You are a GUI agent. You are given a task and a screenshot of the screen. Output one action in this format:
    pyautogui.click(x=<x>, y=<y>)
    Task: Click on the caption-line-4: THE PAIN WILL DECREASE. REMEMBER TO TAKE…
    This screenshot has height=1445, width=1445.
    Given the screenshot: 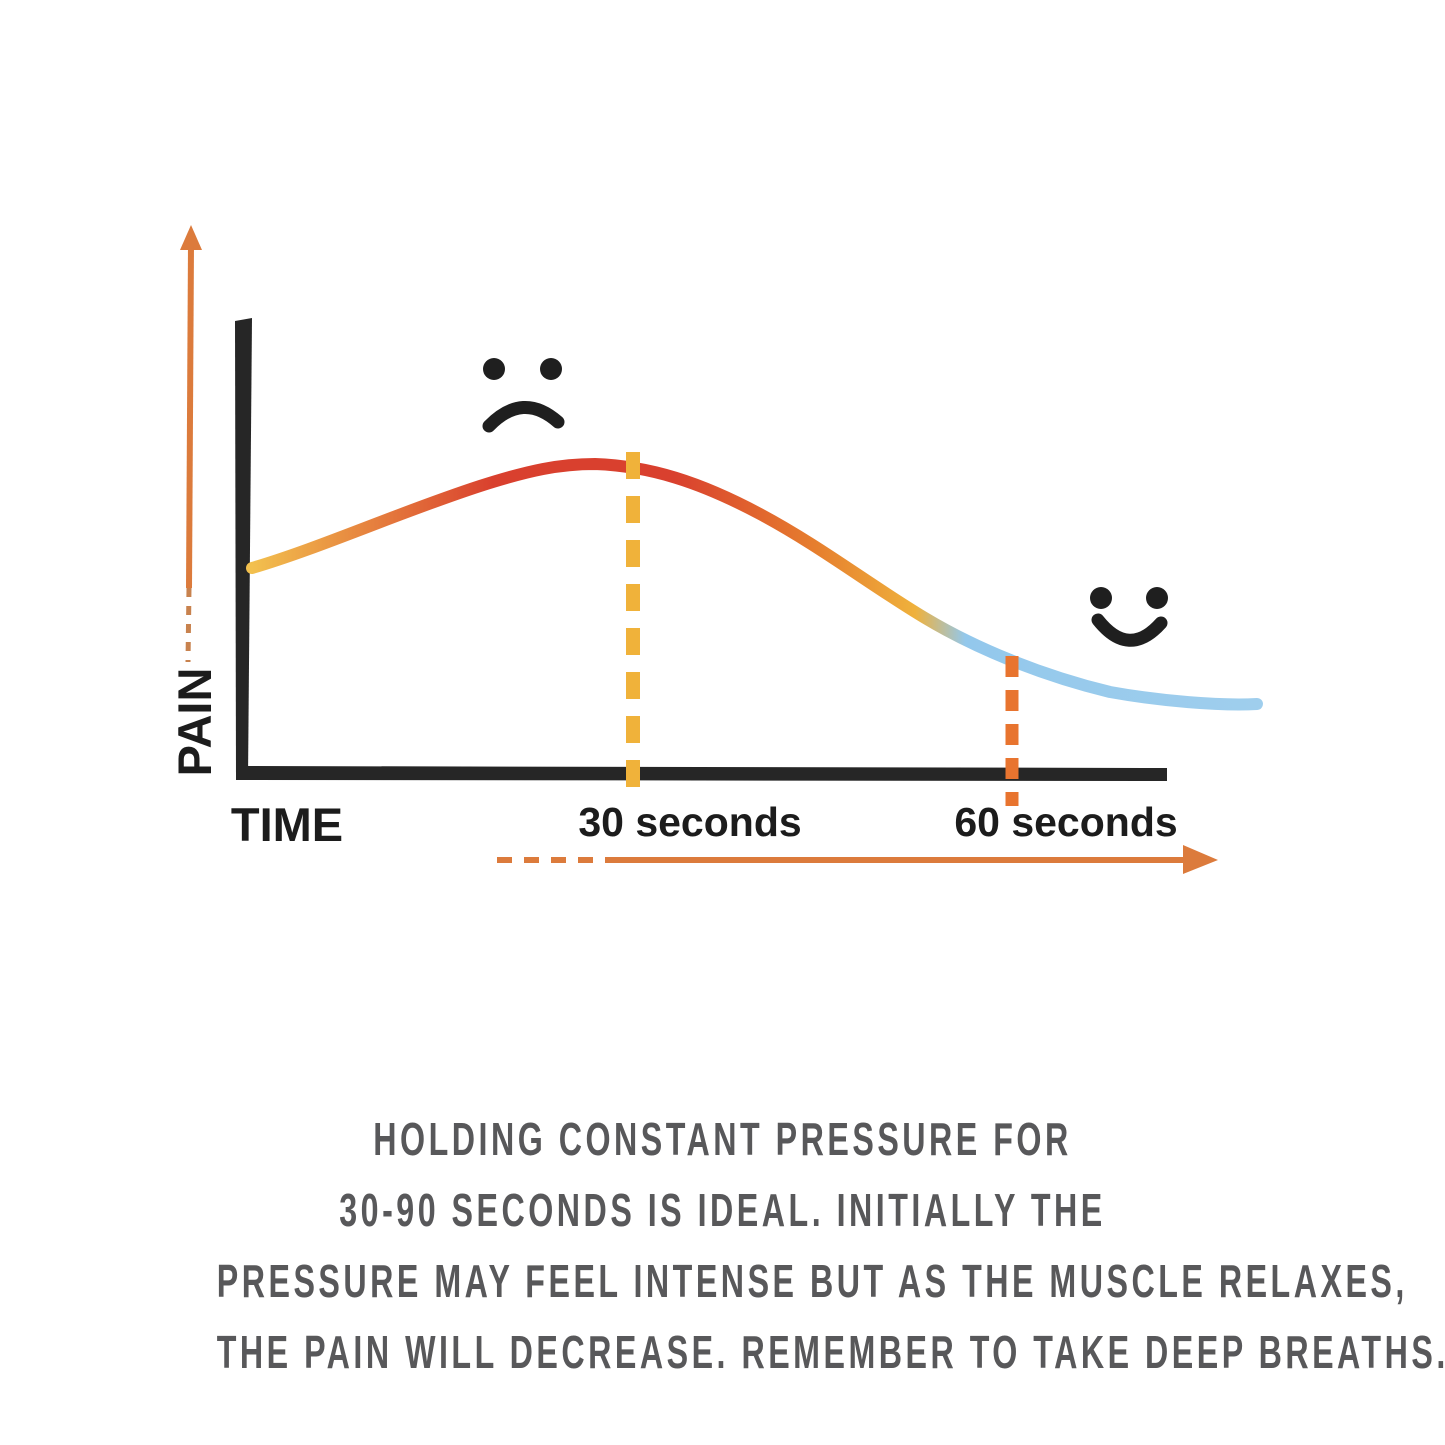 What is the action you would take?
    pyautogui.click(x=830, y=1352)
    